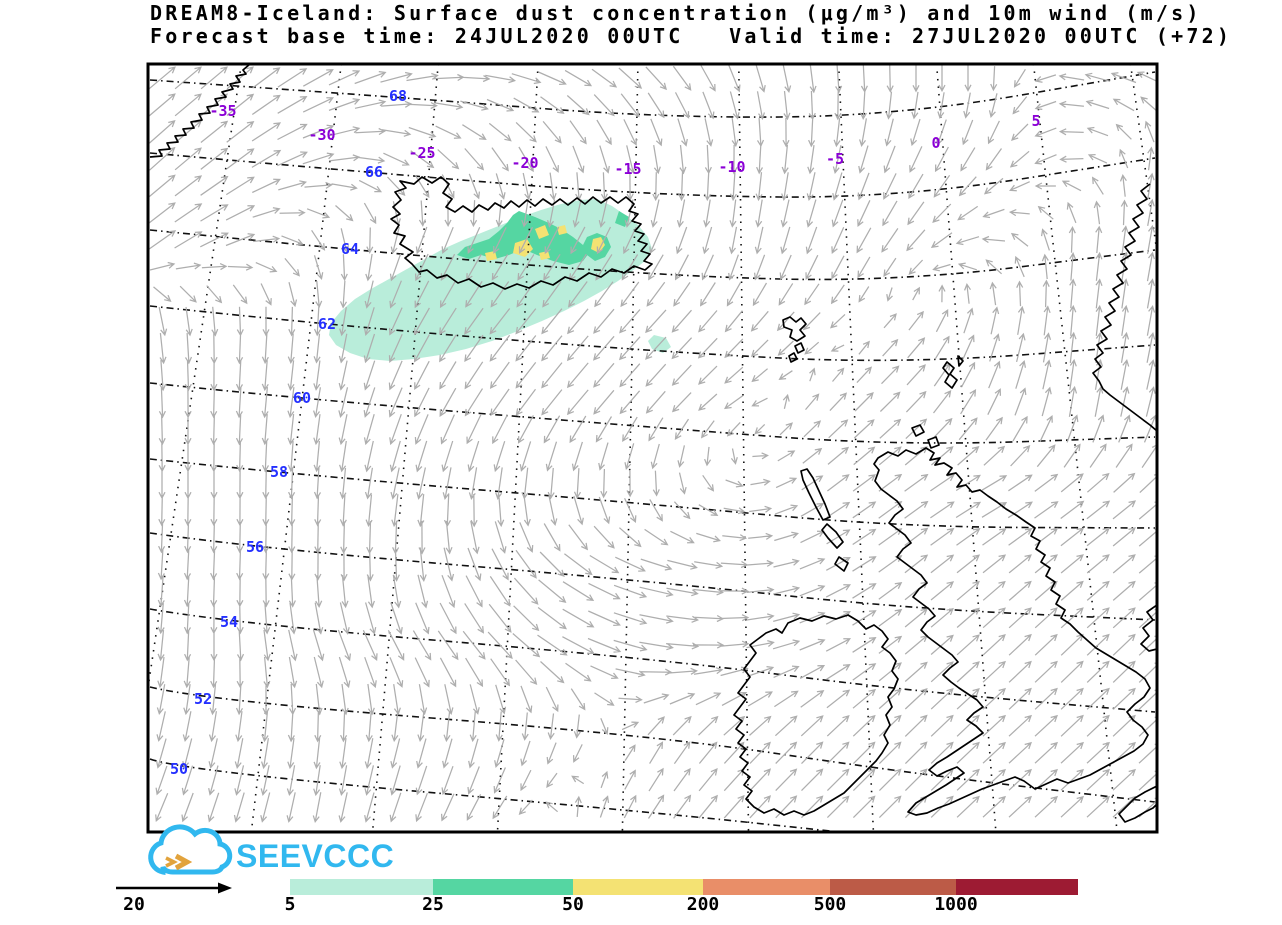 This screenshot has width=1282, height=925. What do you see at coordinates (703, 904) in the screenshot?
I see `legend-tick-label: 200` at bounding box center [703, 904].